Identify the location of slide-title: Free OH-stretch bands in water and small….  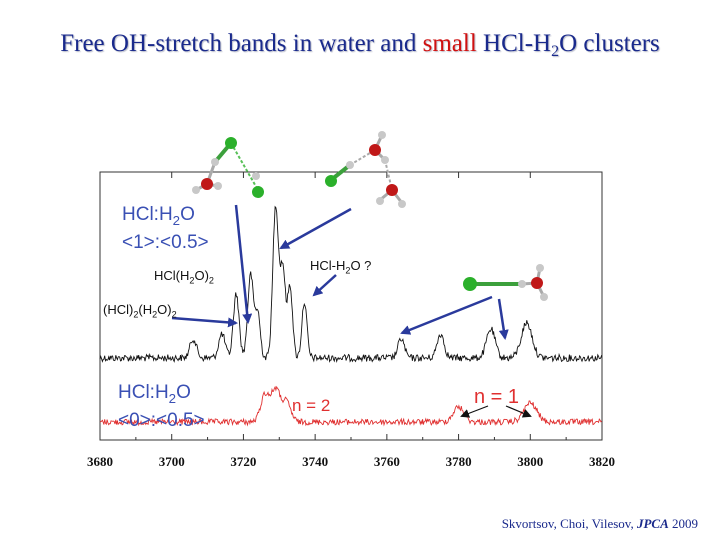
(360, 45).